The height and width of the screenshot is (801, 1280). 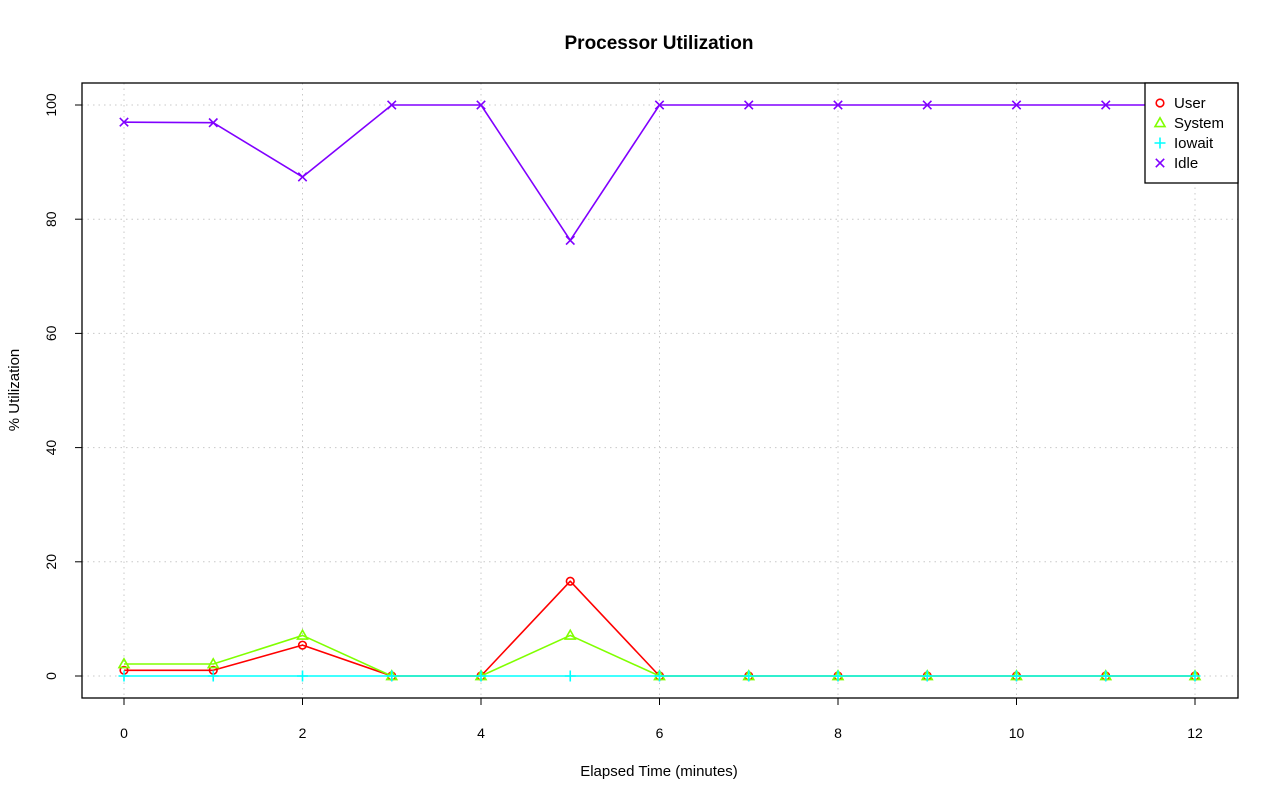 What do you see at coordinates (659, 43) in the screenshot?
I see `chart-title: Processor Utilization` at bounding box center [659, 43].